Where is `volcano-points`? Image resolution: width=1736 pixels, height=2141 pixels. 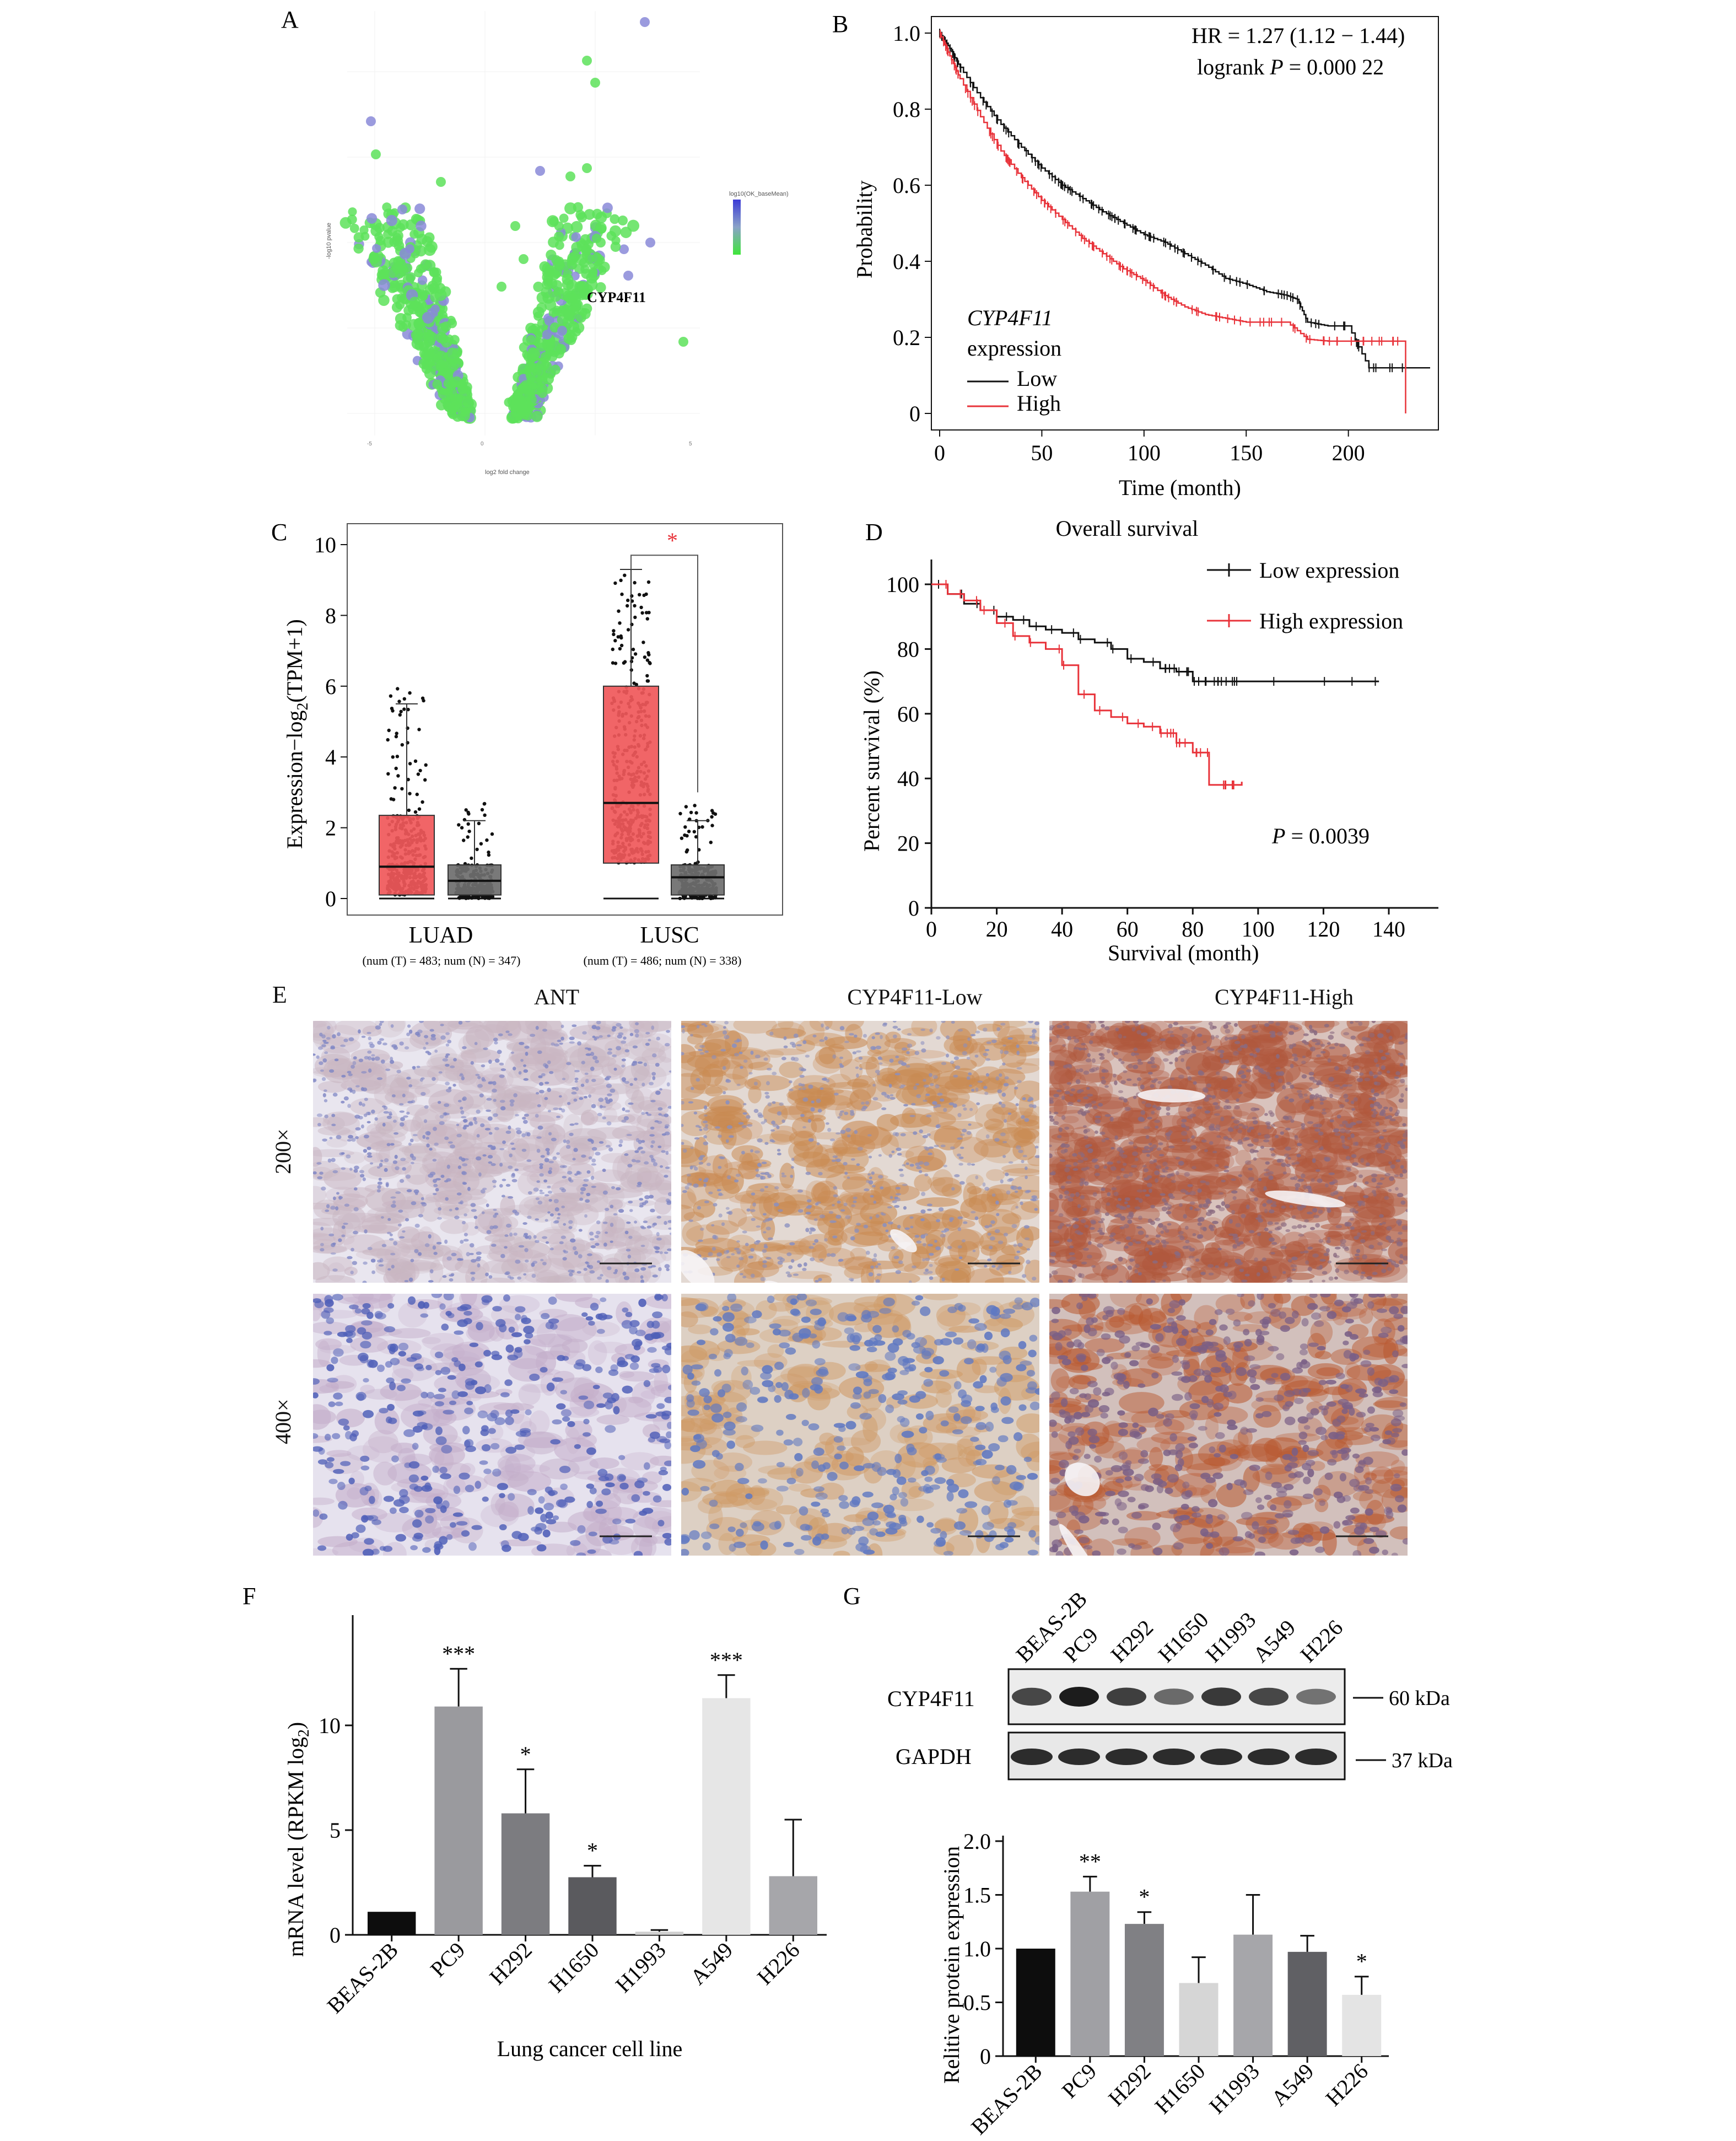 volcano-points is located at coordinates (513, 221).